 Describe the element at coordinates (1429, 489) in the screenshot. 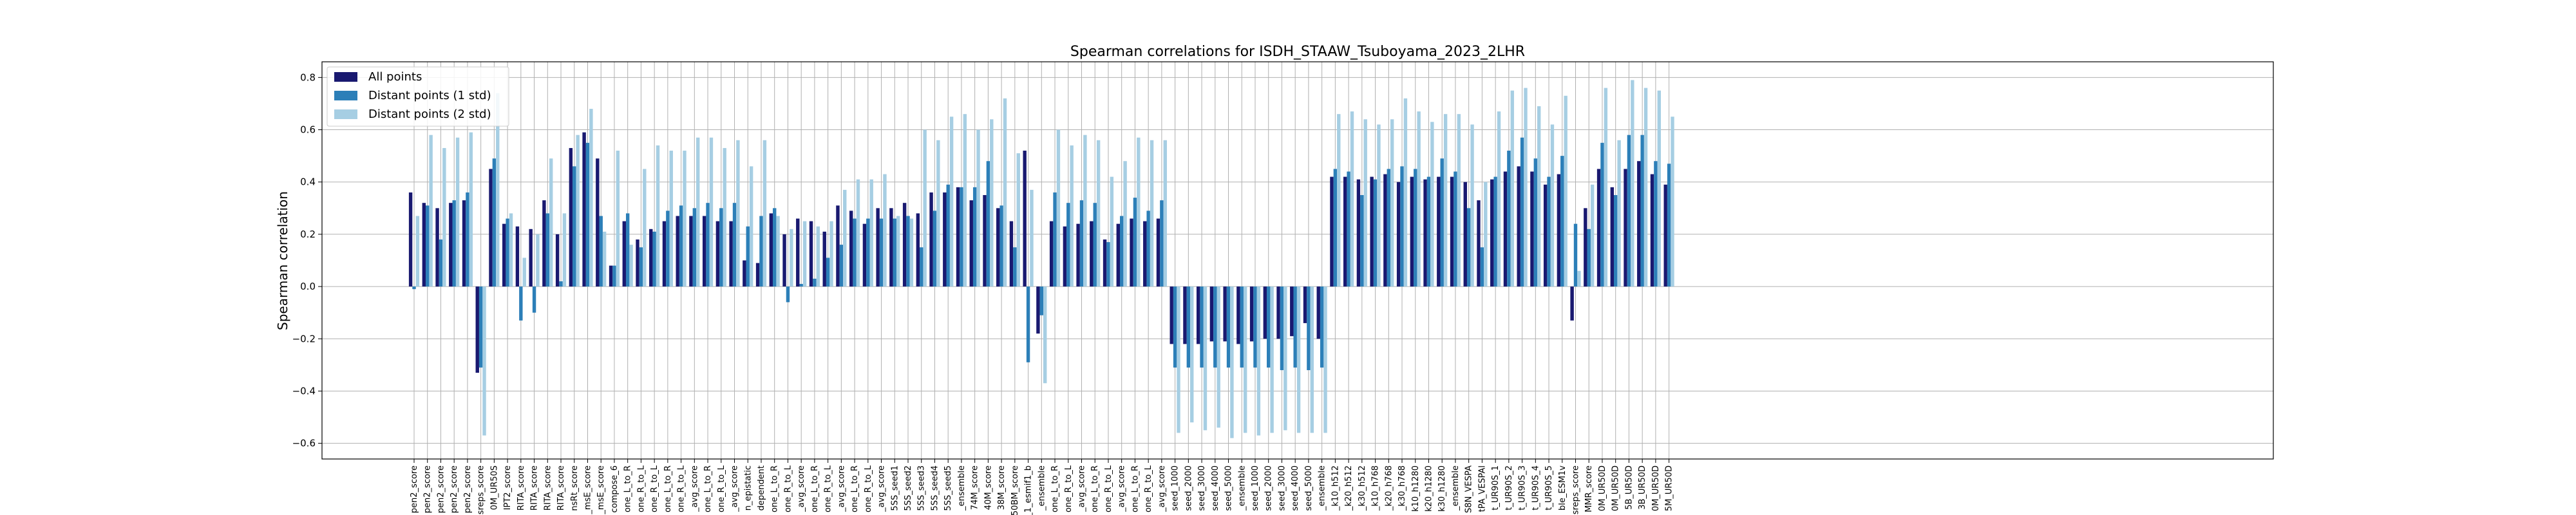

I see `x-tick-label: k20_h1280` at that location.